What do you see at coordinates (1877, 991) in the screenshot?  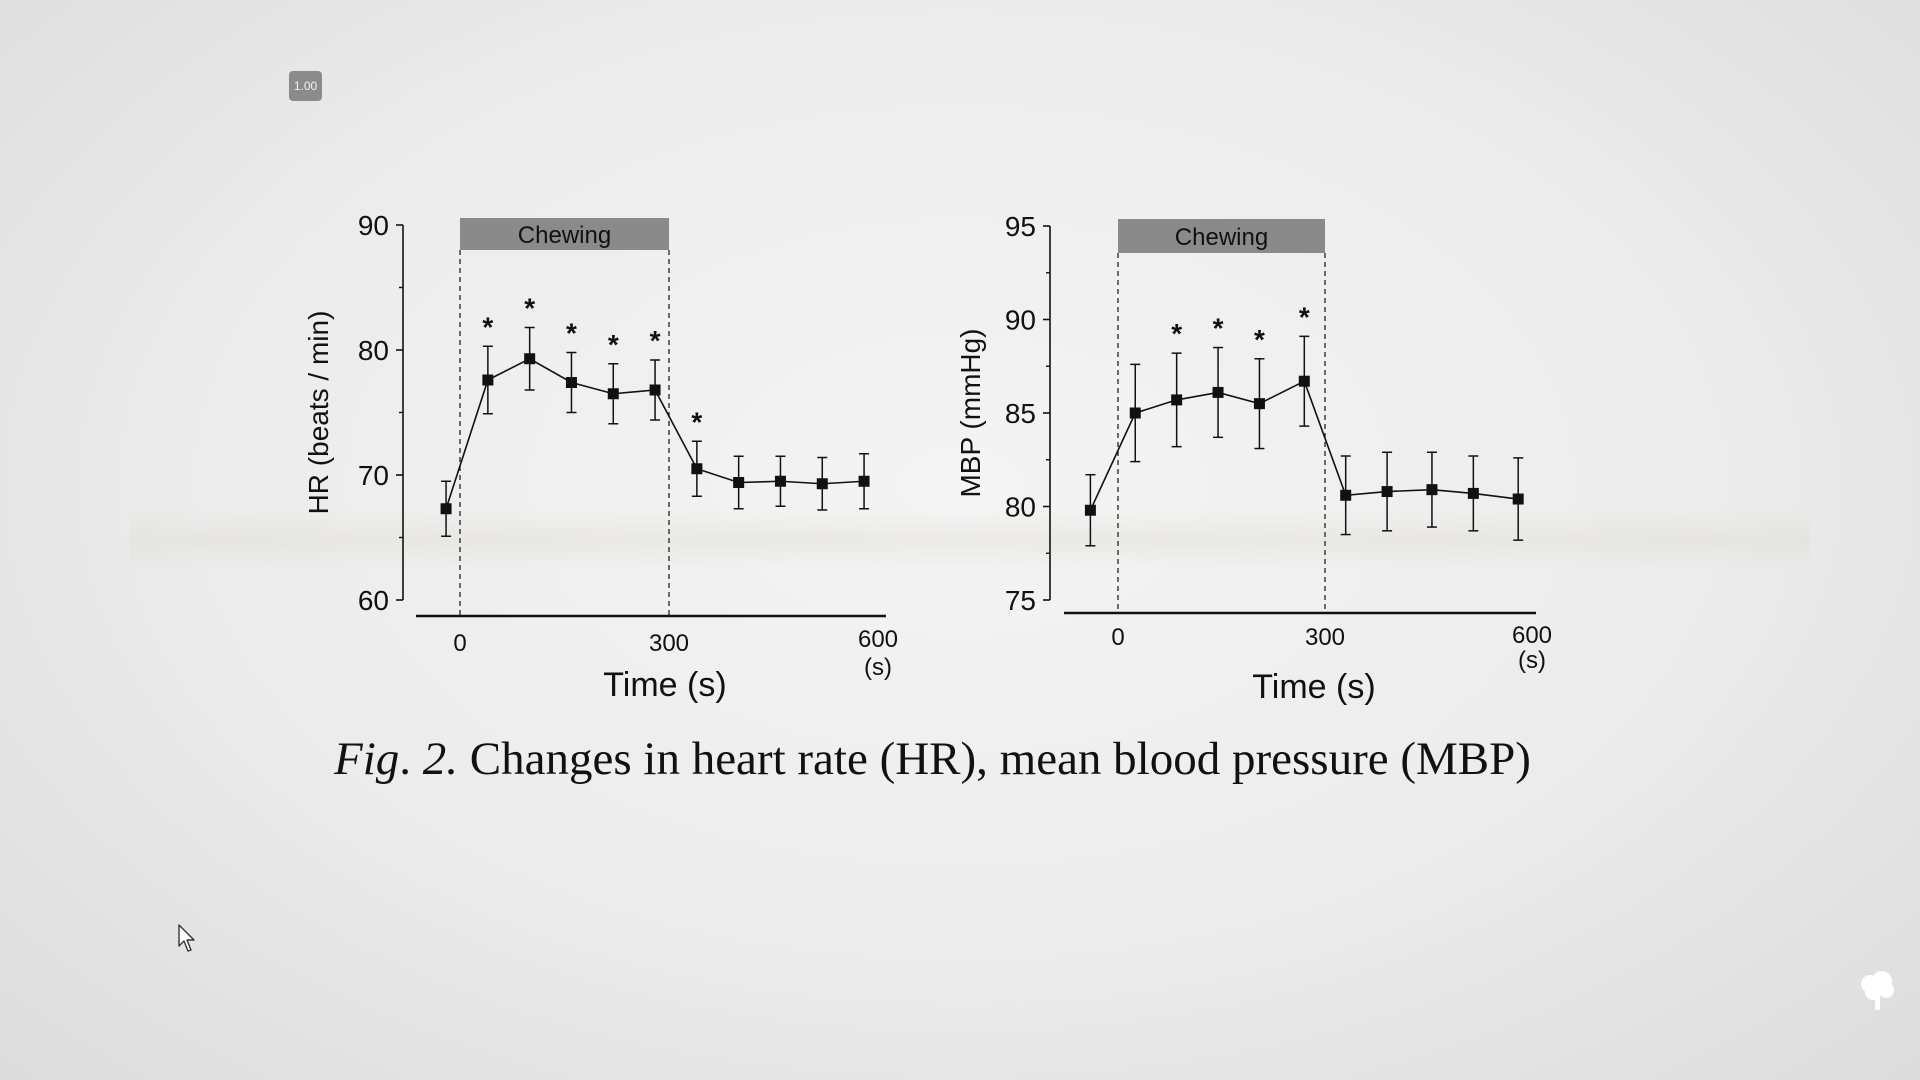 I see `tree-icon` at bounding box center [1877, 991].